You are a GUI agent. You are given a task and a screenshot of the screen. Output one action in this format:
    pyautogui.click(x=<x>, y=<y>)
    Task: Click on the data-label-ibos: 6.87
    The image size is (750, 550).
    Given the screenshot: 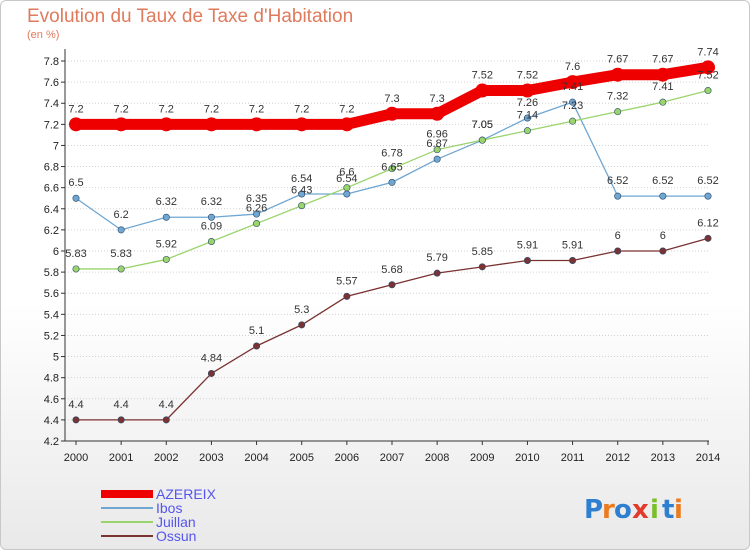 What is the action you would take?
    pyautogui.click(x=436, y=144)
    